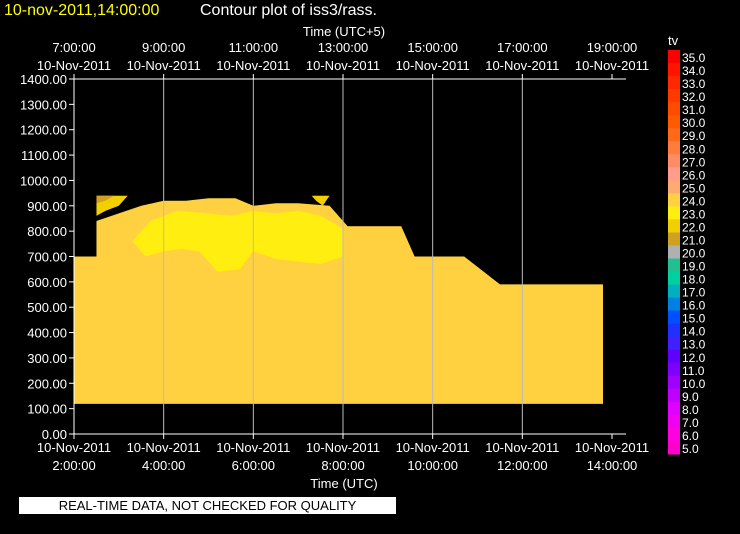 Image resolution: width=740 pixels, height=534 pixels. I want to click on colorbar-level-label: 19.0, so click(694, 267).